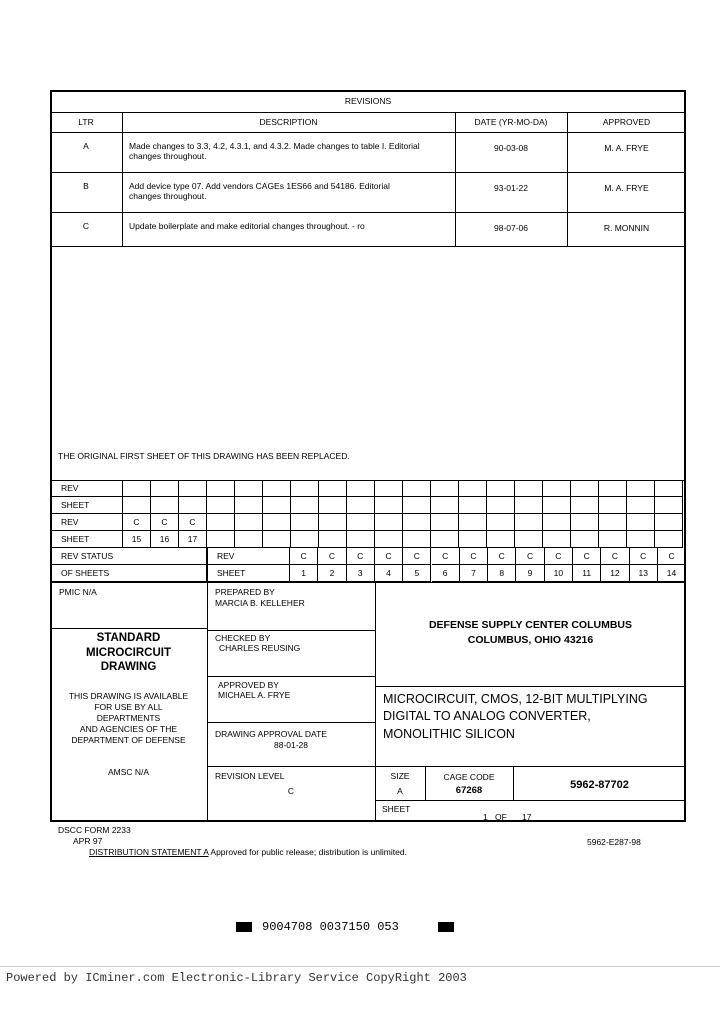 The image size is (720, 1012). Describe the element at coordinates (248, 573) in the screenshot. I see `main-sheet-label: SHEET` at that location.